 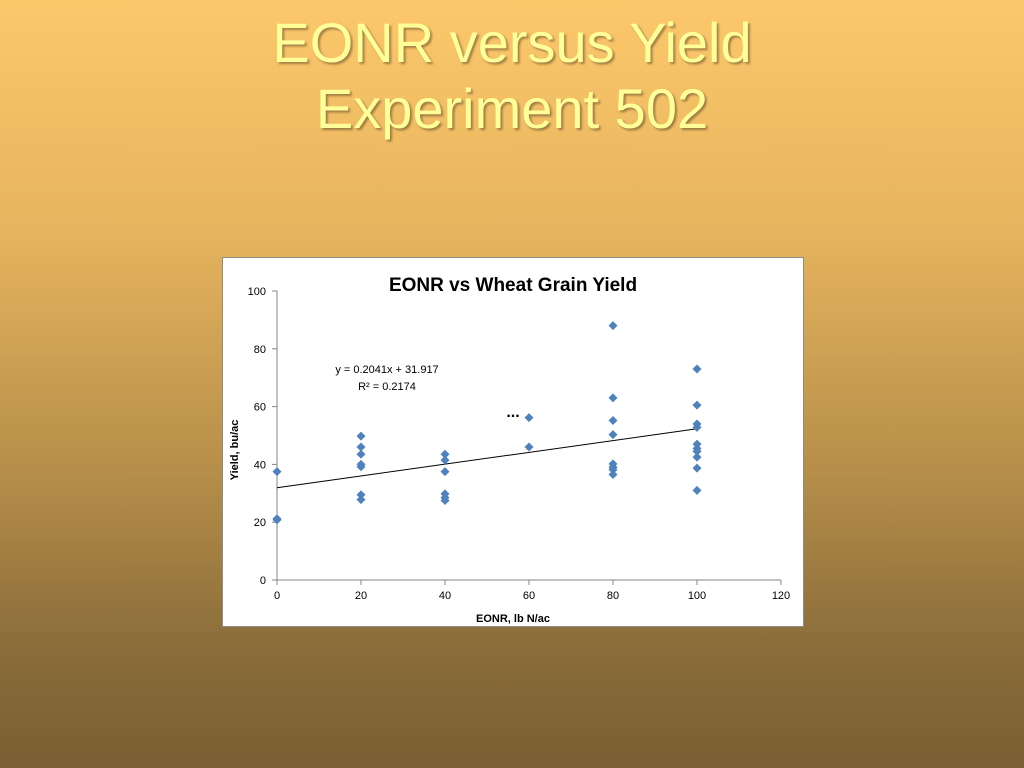 I want to click on x-axis-label: EONR, lb N/ac, so click(x=513, y=619).